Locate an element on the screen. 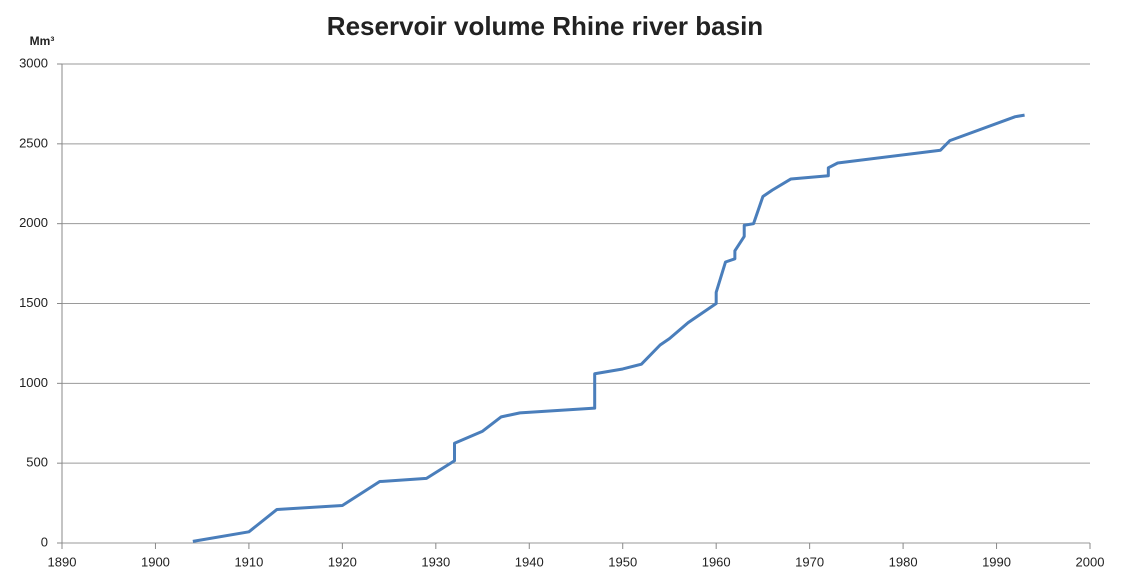 The width and height of the screenshot is (1121, 574). x-tick-label: 1900 is located at coordinates (155, 561).